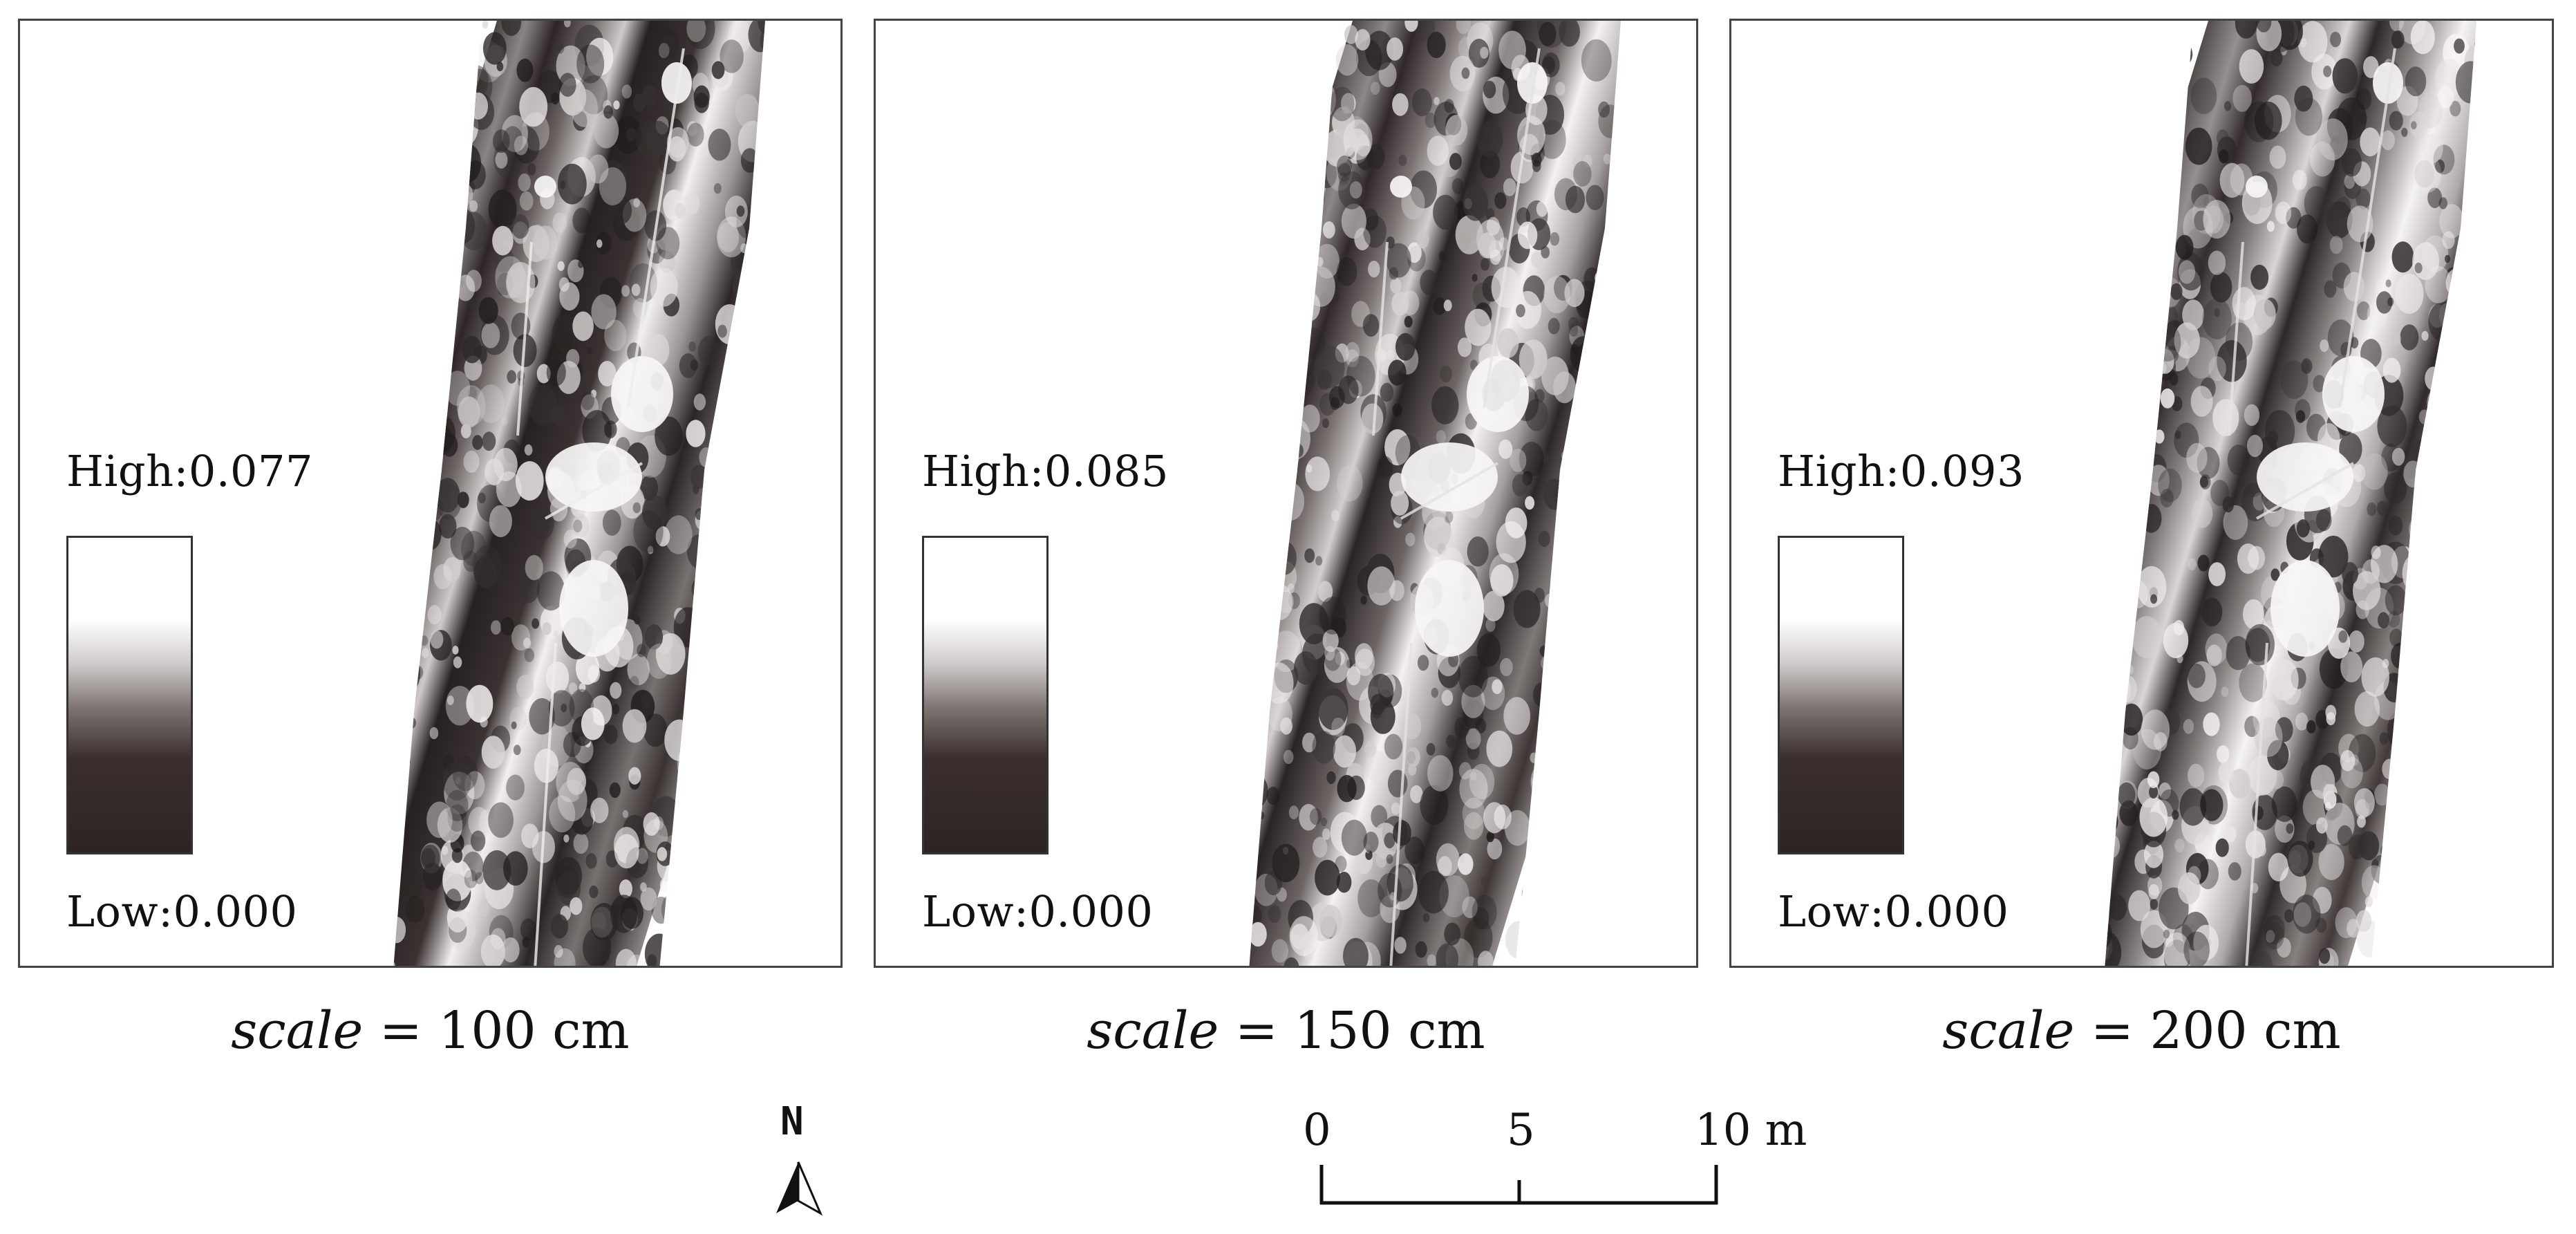  What do you see at coordinates (792, 1121) in the screenshot?
I see `north-arrow-label: N` at bounding box center [792, 1121].